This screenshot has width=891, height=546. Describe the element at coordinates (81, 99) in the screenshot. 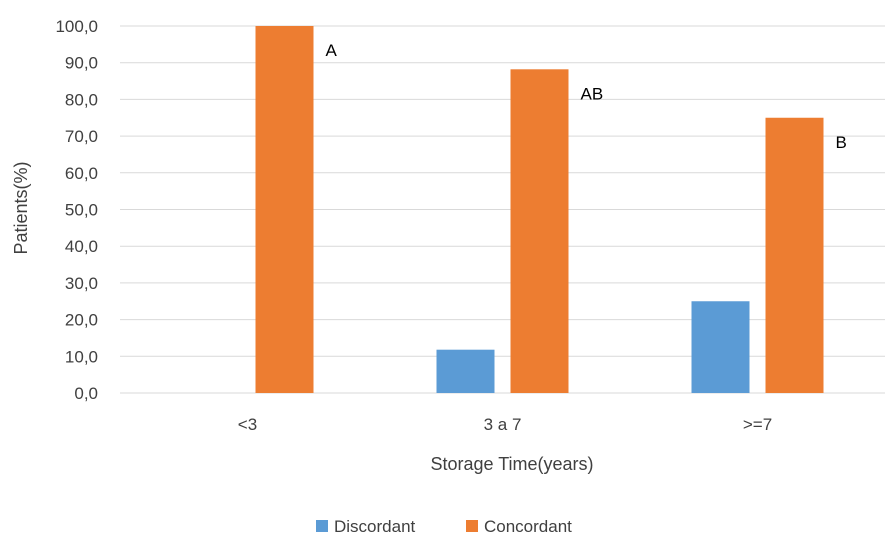

I see `y-tick-label: 80,0` at that location.